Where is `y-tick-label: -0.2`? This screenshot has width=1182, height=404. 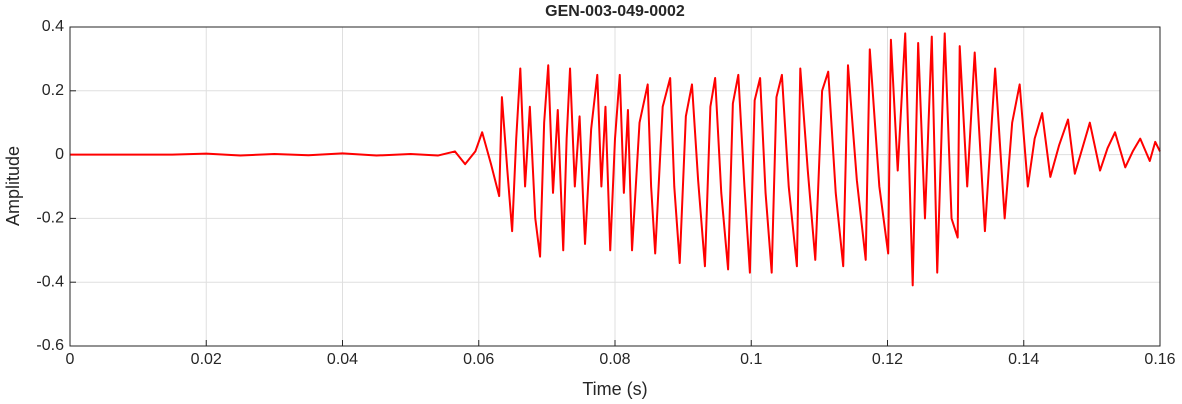
y-tick-label: -0.2 is located at coordinates (50, 218).